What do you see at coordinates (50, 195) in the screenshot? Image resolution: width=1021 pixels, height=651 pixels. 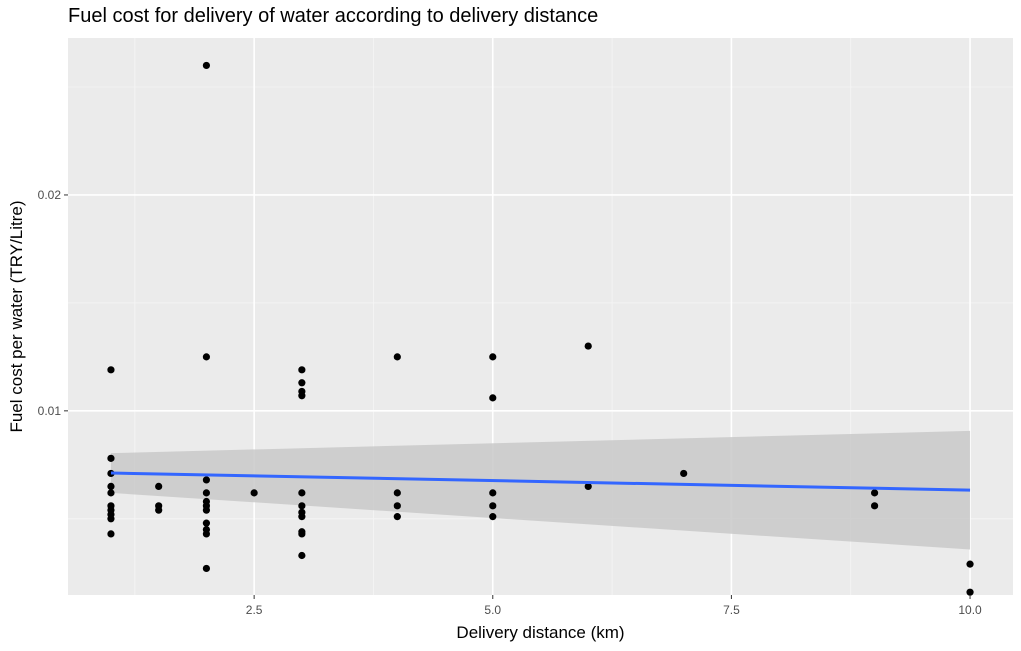 I see `y-tick-label: 0.02` at bounding box center [50, 195].